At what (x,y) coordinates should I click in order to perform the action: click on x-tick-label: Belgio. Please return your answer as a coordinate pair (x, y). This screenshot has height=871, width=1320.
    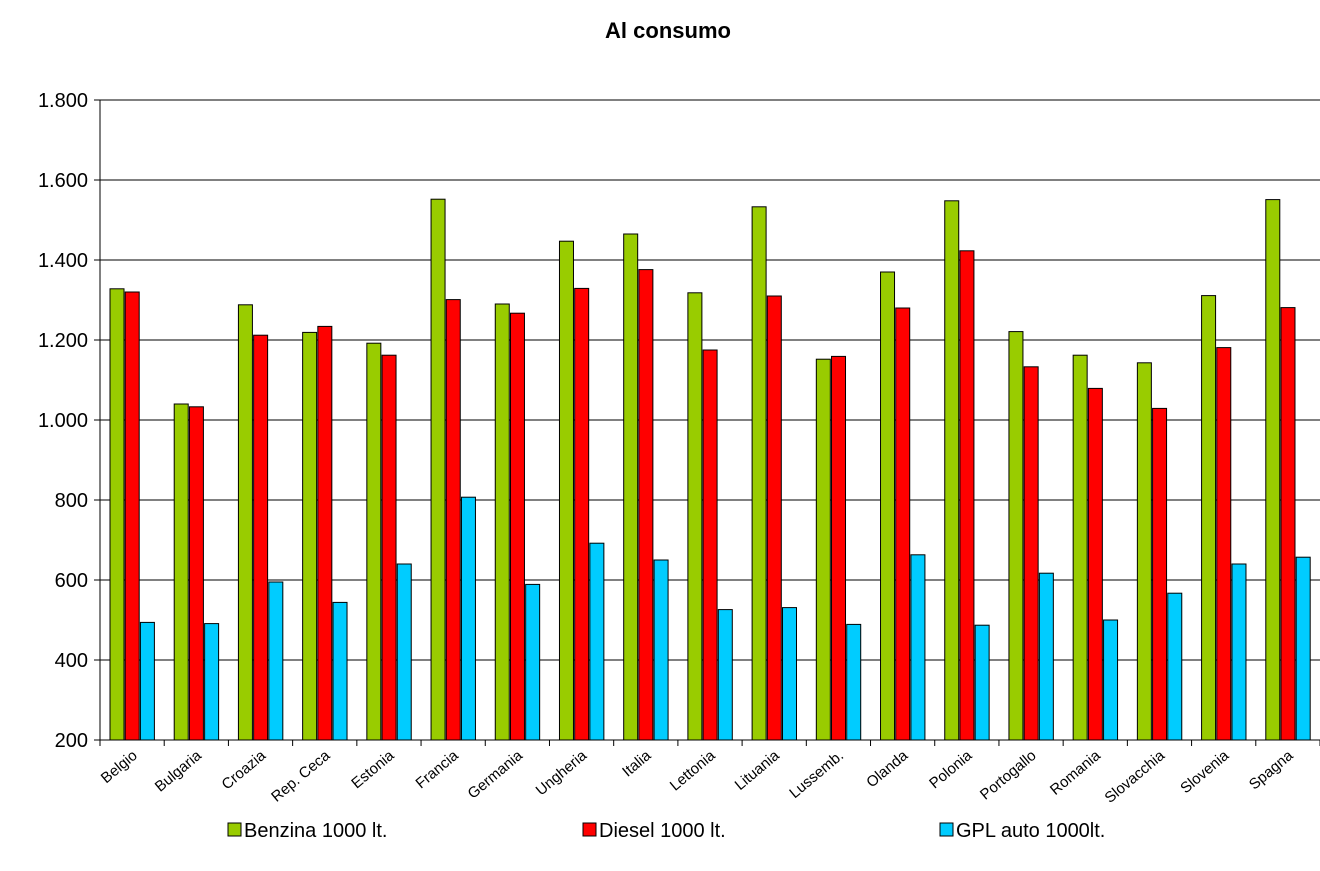
    Looking at the image, I should click on (119, 767).